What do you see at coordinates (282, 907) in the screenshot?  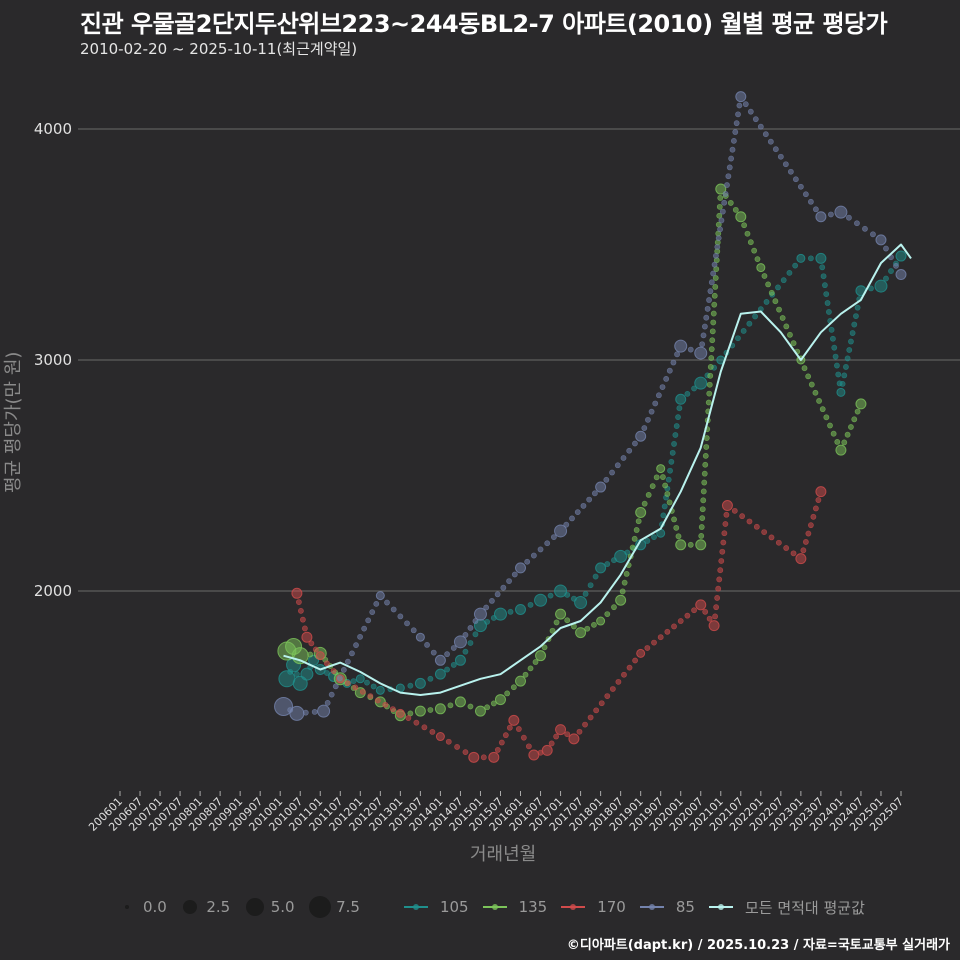 I see `size-legend-label: 5.0` at bounding box center [282, 907].